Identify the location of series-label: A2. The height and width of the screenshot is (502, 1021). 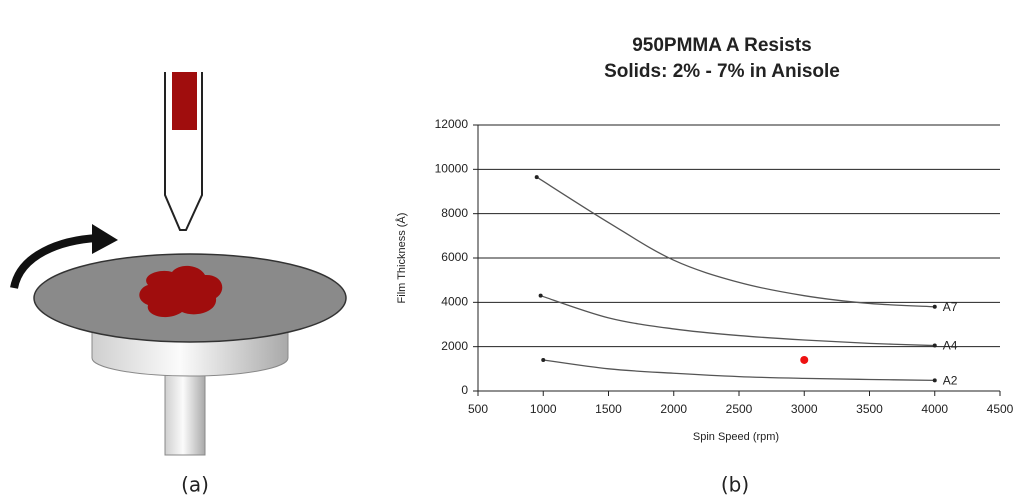
(950, 381).